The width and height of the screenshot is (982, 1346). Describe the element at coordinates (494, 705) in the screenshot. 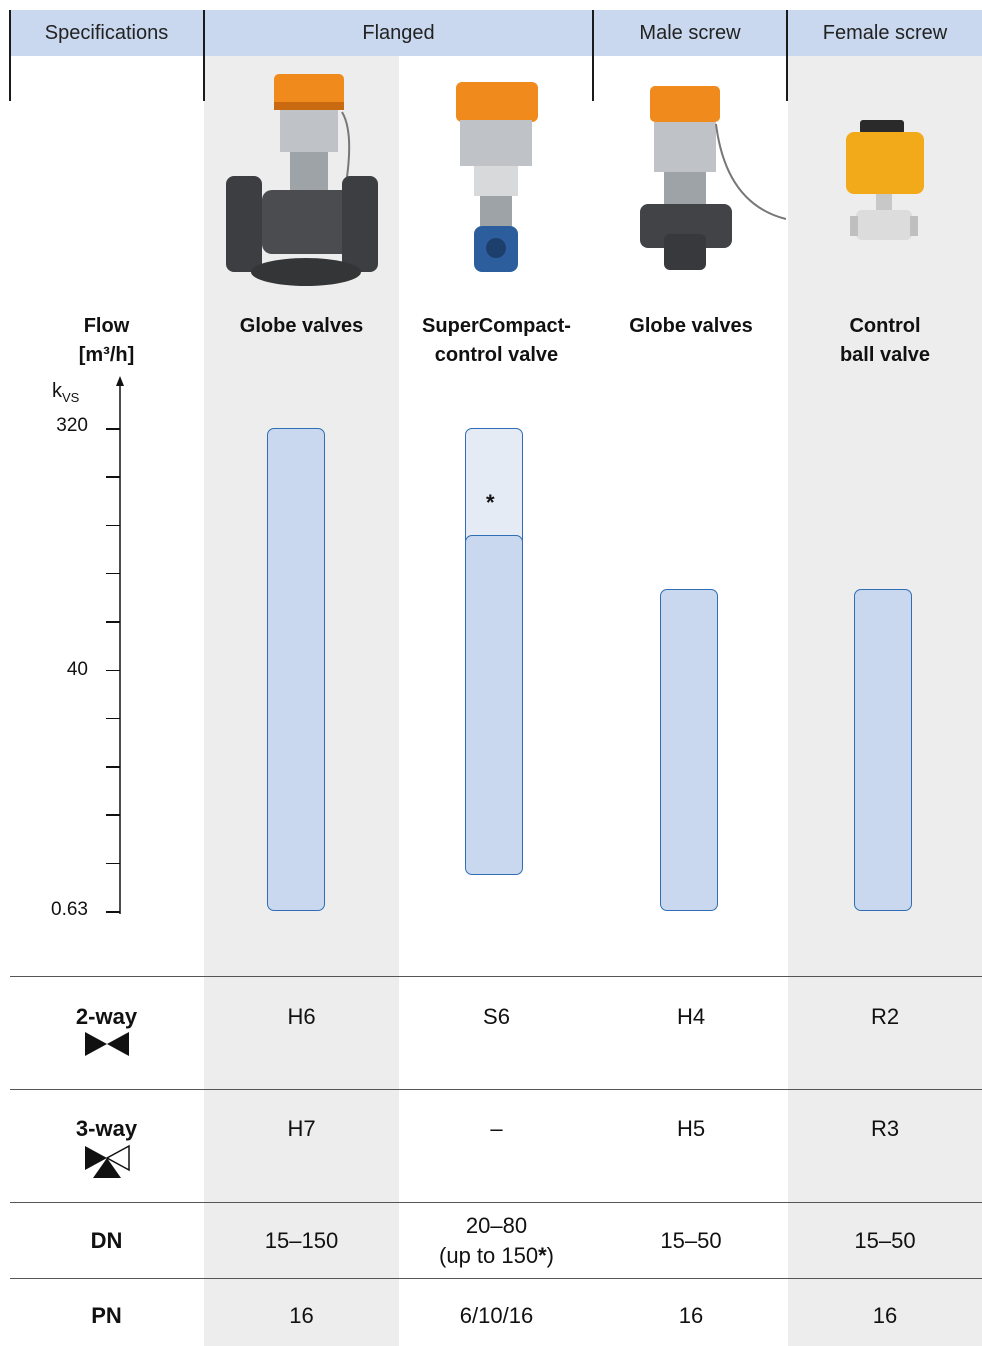

I see `range-bar-supercompact` at that location.